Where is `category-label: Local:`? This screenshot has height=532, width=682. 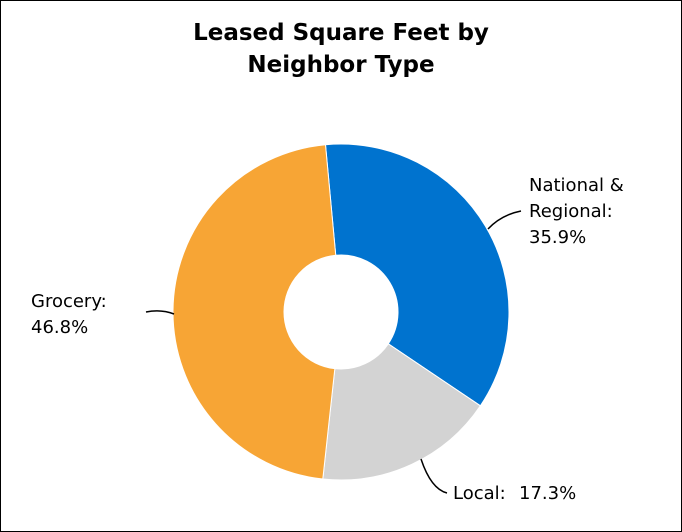 category-label: Local: is located at coordinates (479, 493).